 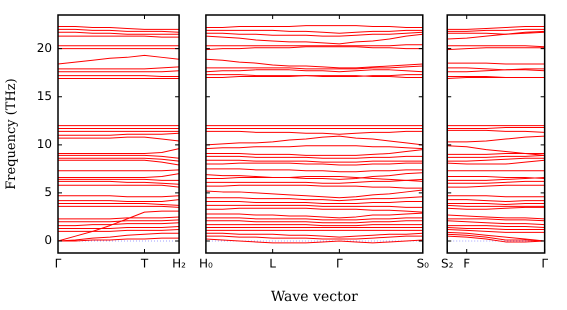 I want to click on y-tick-label: 5, so click(x=48, y=192).